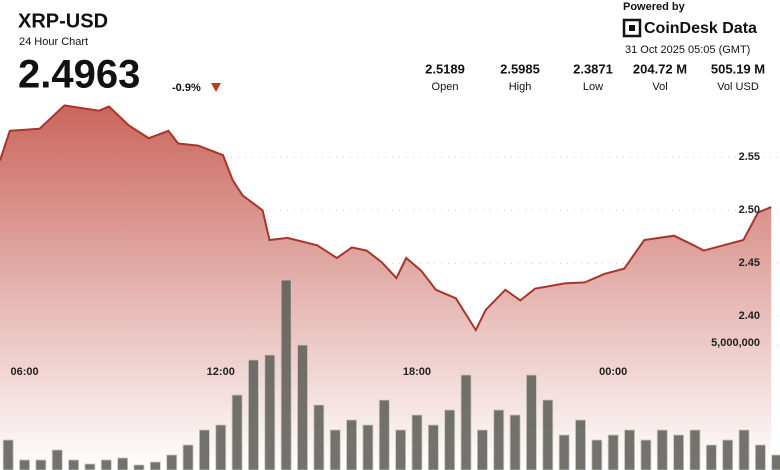 This screenshot has height=470, width=780. Describe the element at coordinates (735, 343) in the screenshot. I see `y2-tick-label: 5,000,000` at that location.